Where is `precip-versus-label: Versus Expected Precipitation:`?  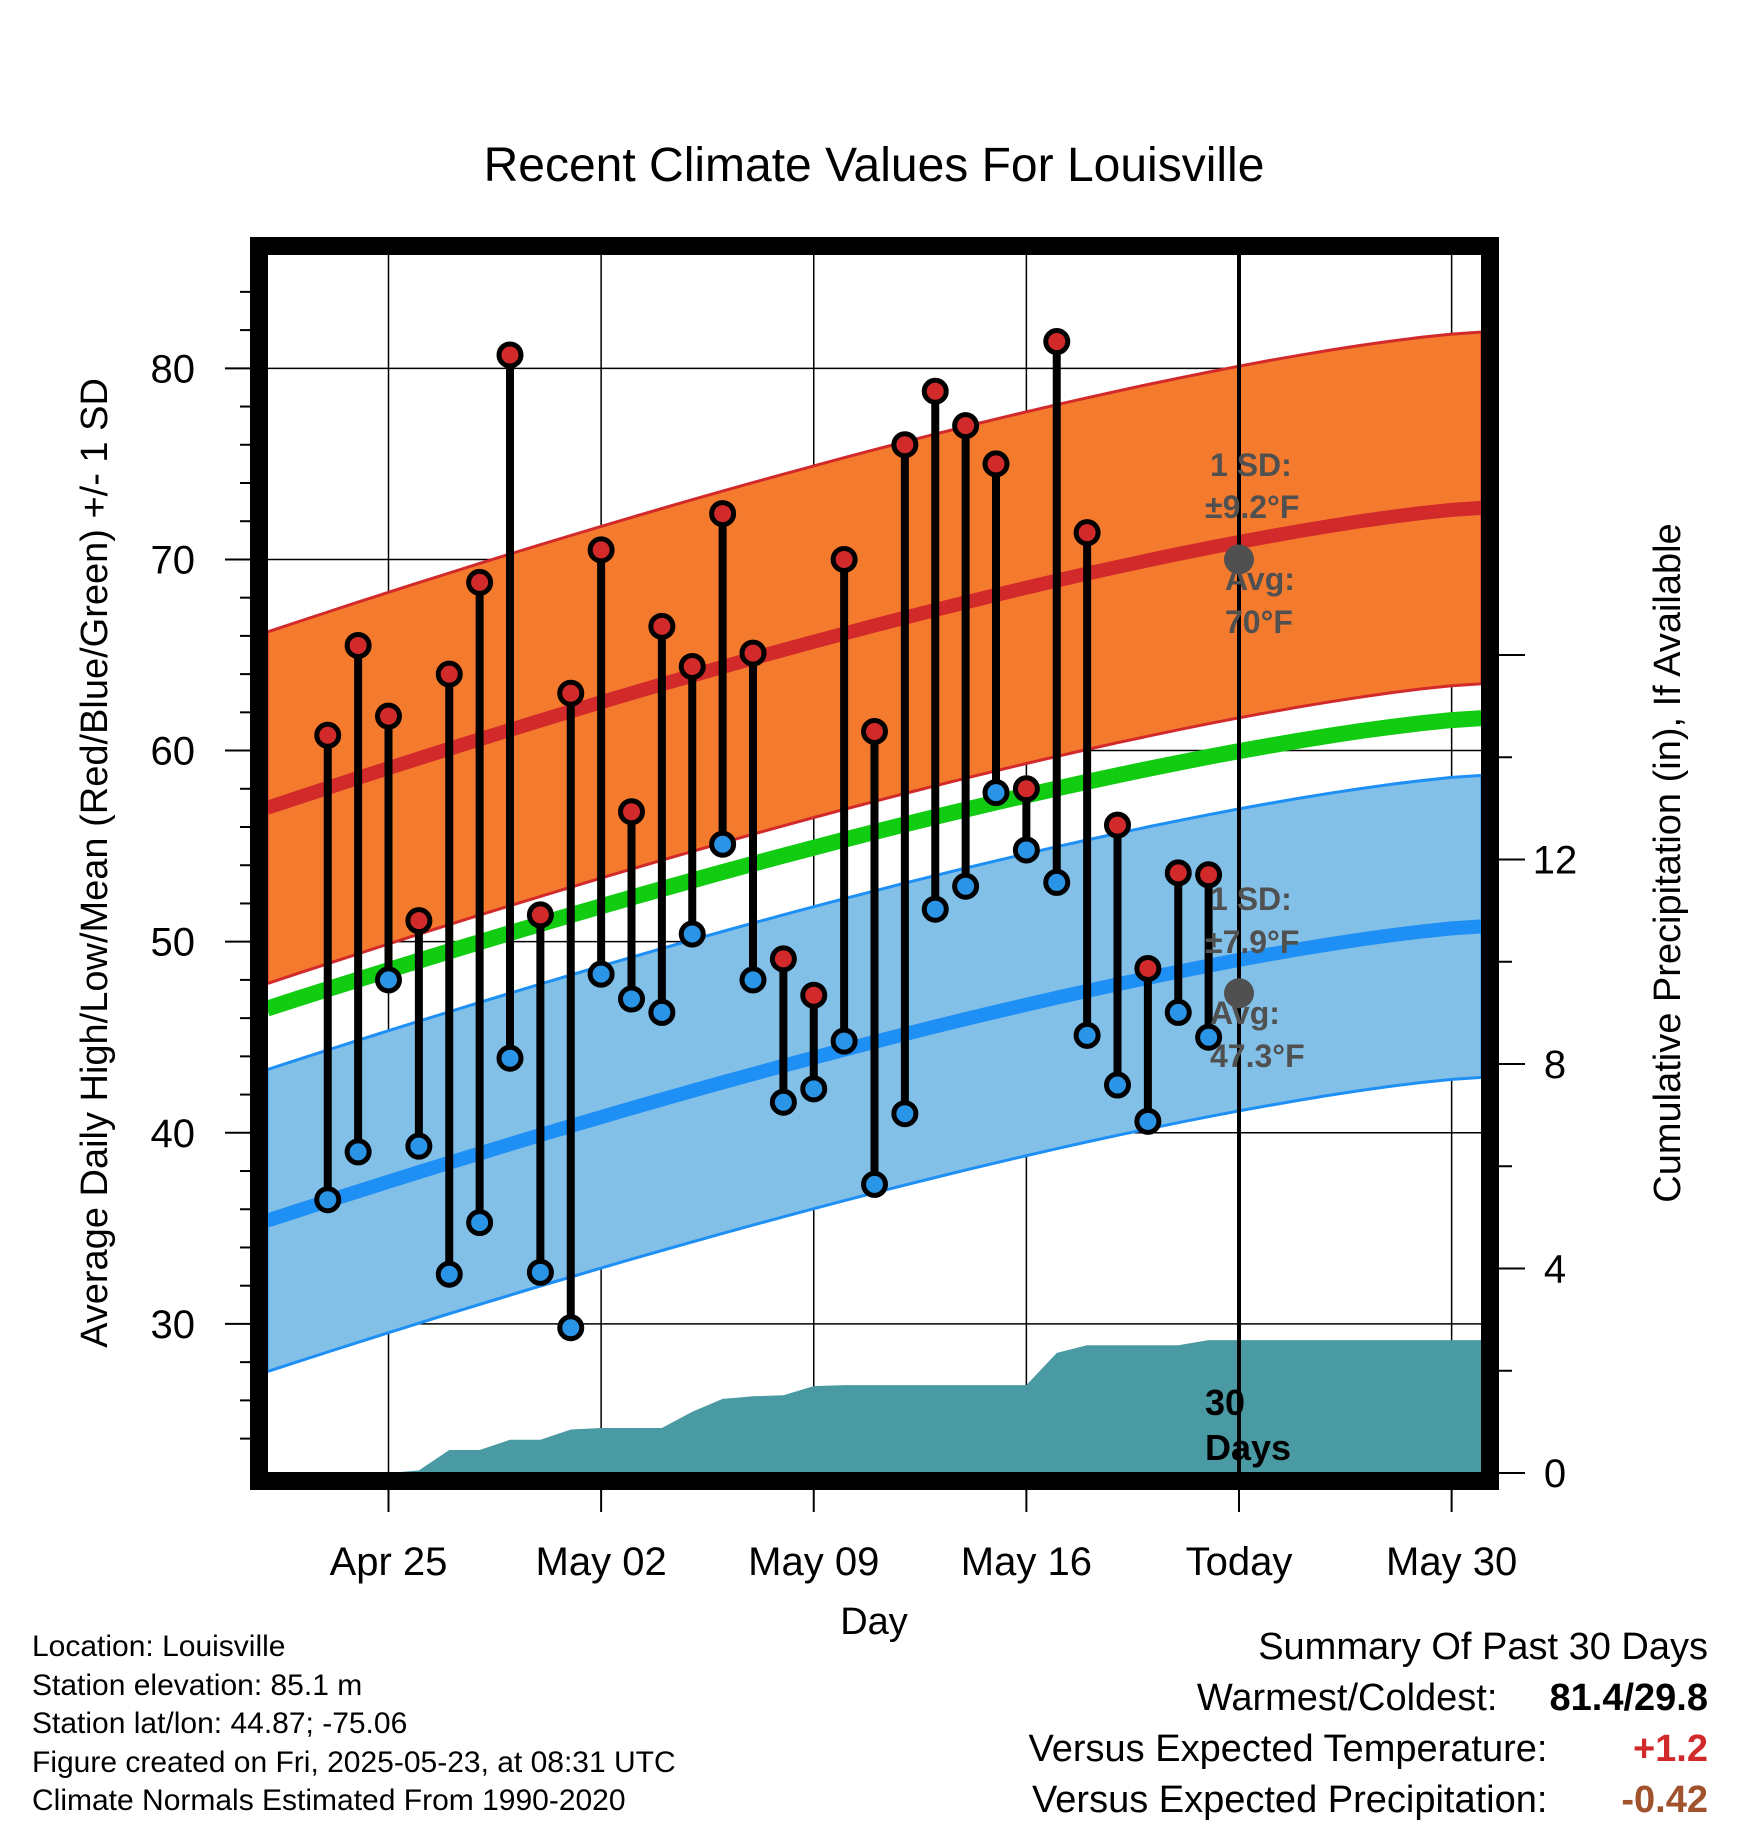
precip-versus-label: Versus Expected Precipitation: is located at coordinates (1290, 1800).